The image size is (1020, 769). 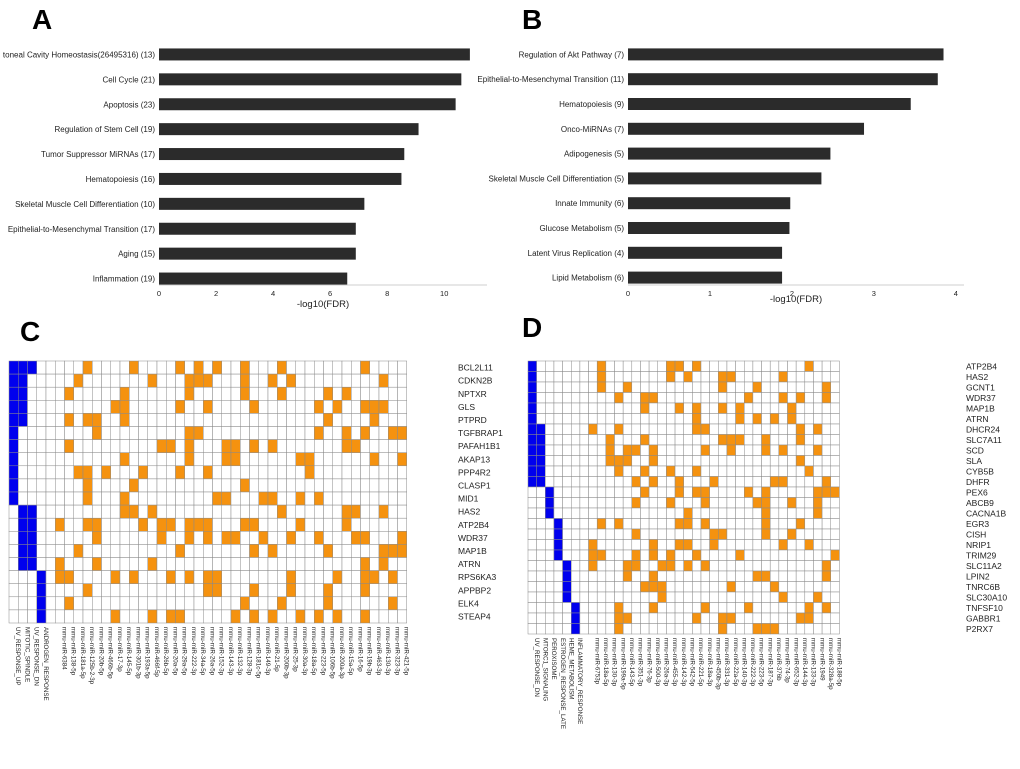 What do you see at coordinates (592, 129) in the screenshot?
I see `chart-b-category-label-3: Onco-MiRNAs (7)` at bounding box center [592, 129].